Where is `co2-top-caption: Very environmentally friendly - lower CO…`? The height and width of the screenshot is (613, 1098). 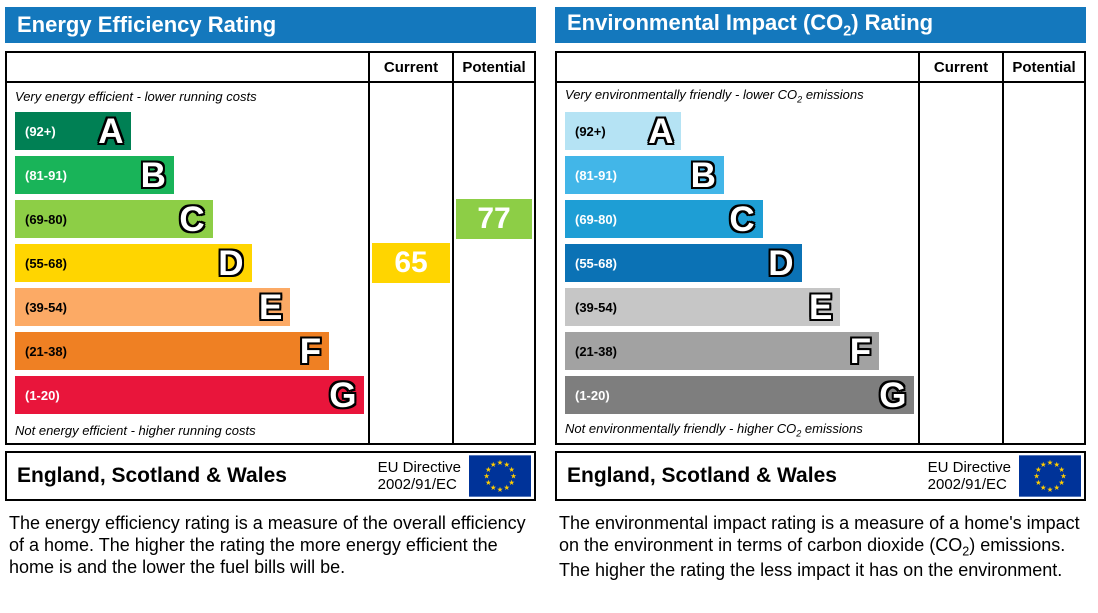 co2-top-caption: Very environmentally friendly - lower CO… is located at coordinates (737, 96).